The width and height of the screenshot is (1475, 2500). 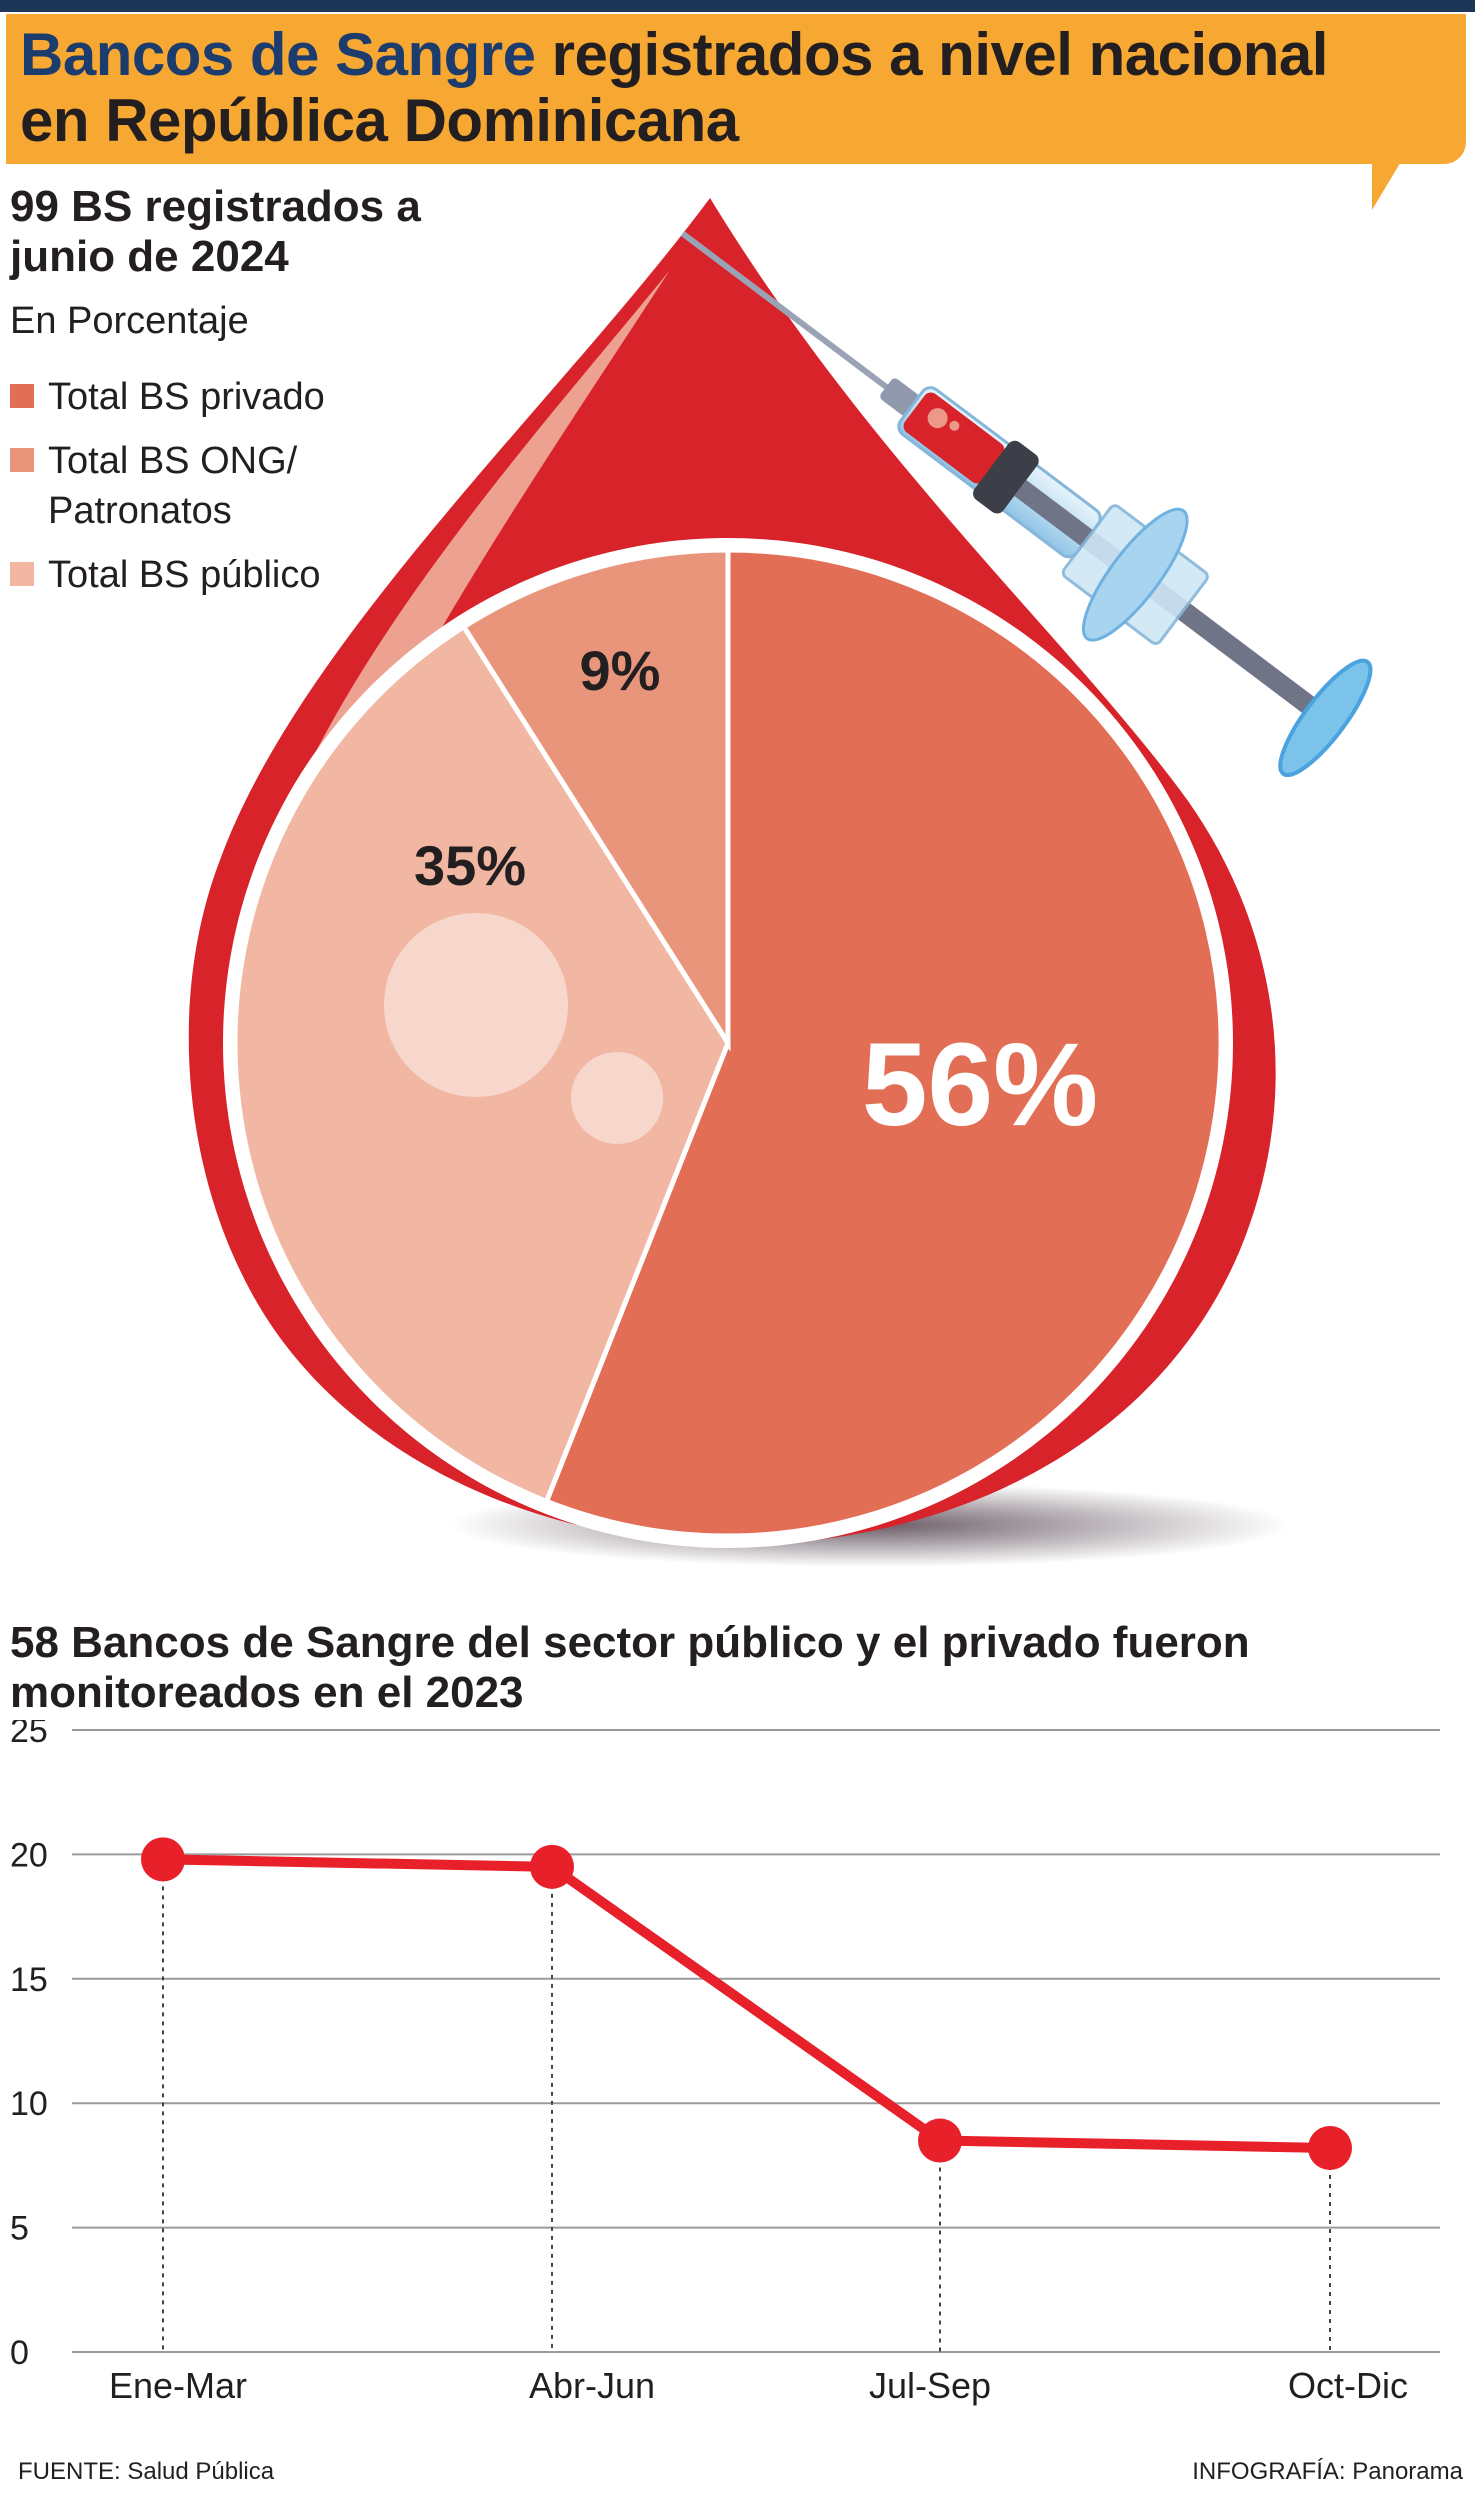 What do you see at coordinates (932, 54) in the screenshot?
I see `title-rest: registrados a nivel nacional` at bounding box center [932, 54].